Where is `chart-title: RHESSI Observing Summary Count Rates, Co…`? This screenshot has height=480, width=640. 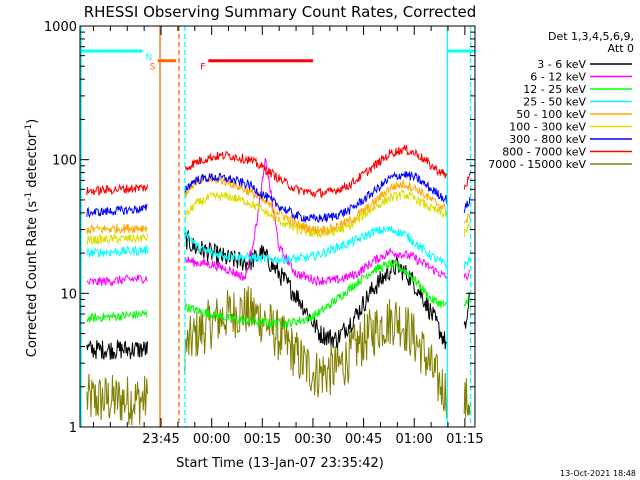
chart-title: RHESSI Observing Summary Count Rates, Co… is located at coordinates (280, 12).